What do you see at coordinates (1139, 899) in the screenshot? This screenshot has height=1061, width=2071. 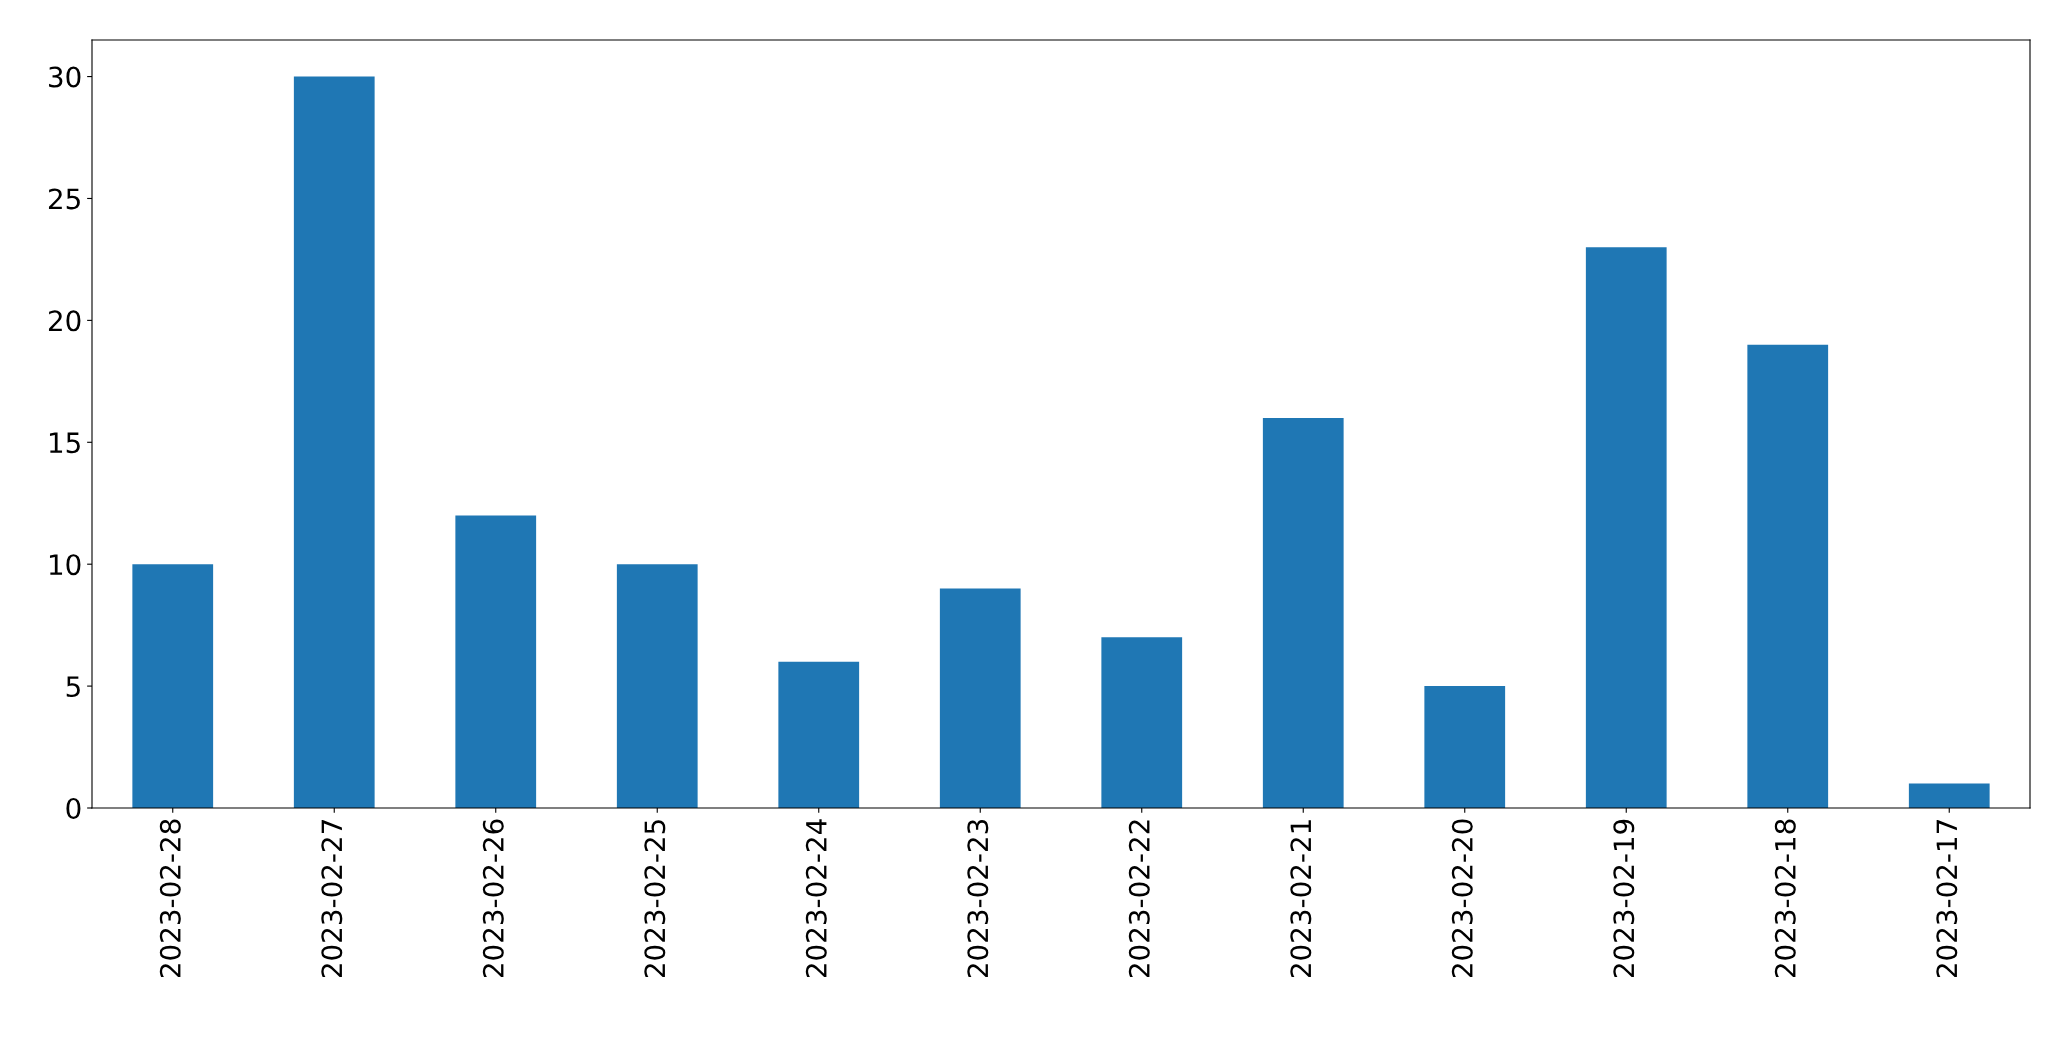 I see `x-tick-label: 2023-02-22` at bounding box center [1139, 899].